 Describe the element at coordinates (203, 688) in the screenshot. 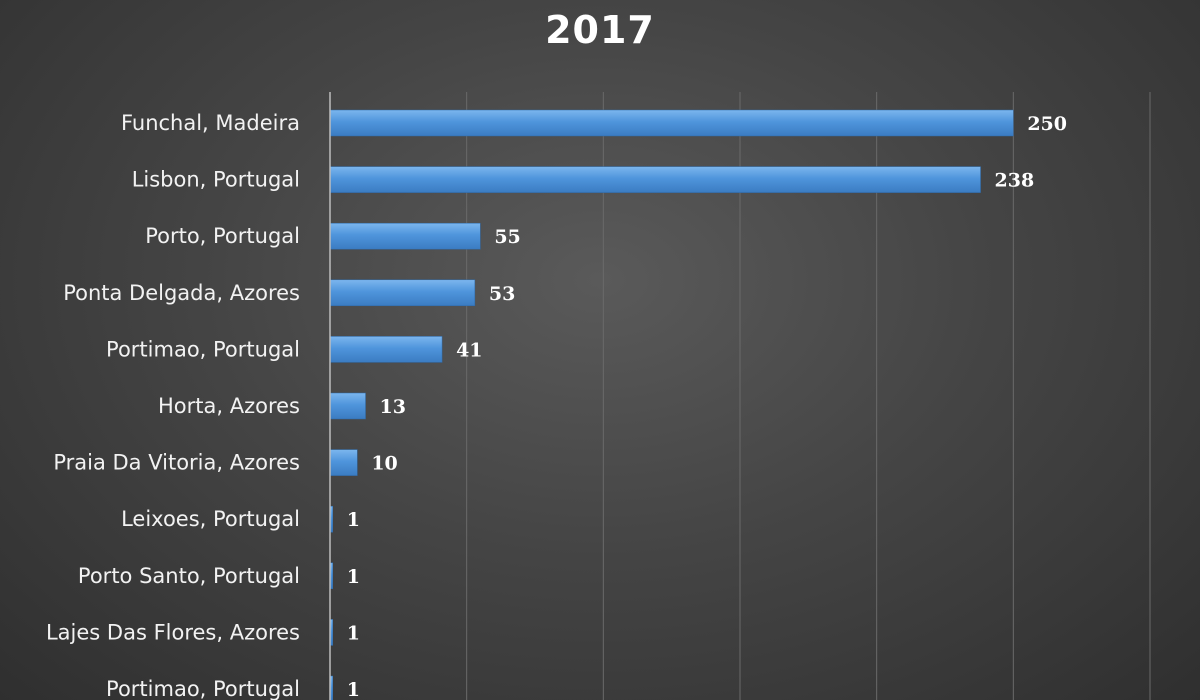

I see `category-label-10: Portimao, Portugal` at that location.